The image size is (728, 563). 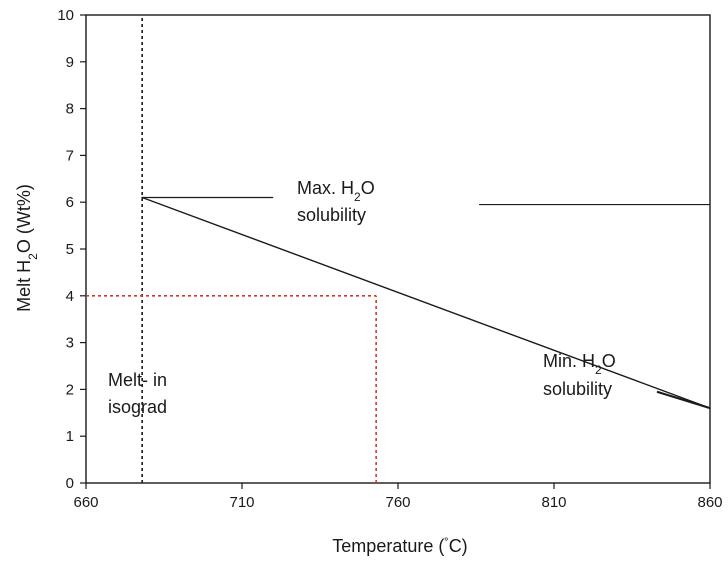 I want to click on y-tick-label: 4, so click(x=70, y=296).